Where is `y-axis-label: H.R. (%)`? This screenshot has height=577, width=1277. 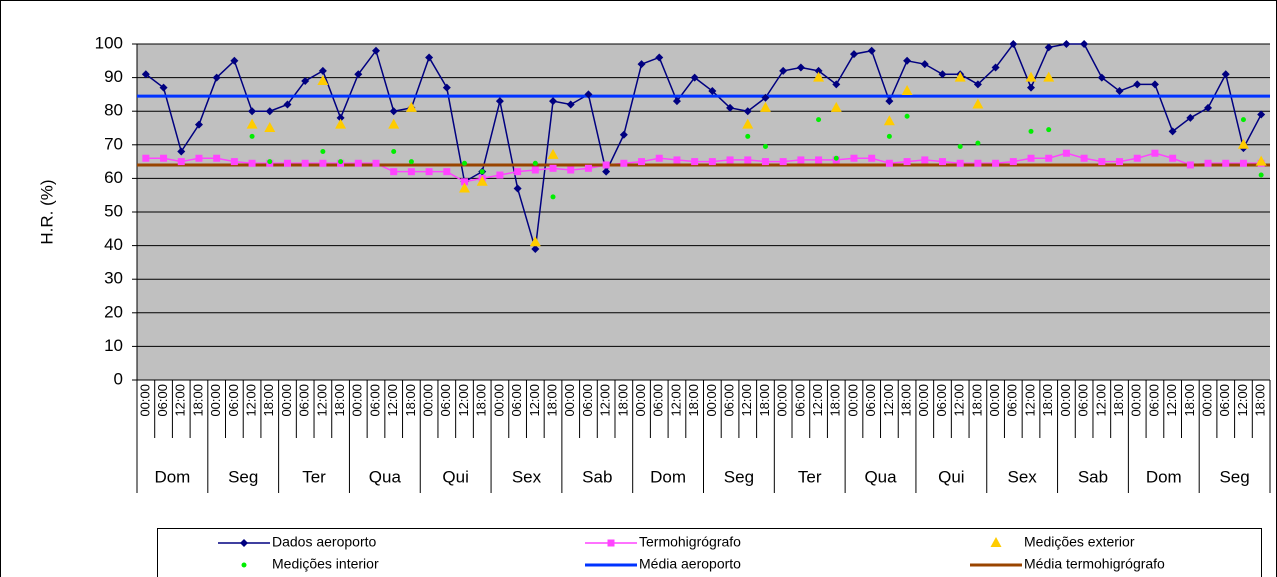
y-axis-label: H.R. (%) is located at coordinates (46, 211).